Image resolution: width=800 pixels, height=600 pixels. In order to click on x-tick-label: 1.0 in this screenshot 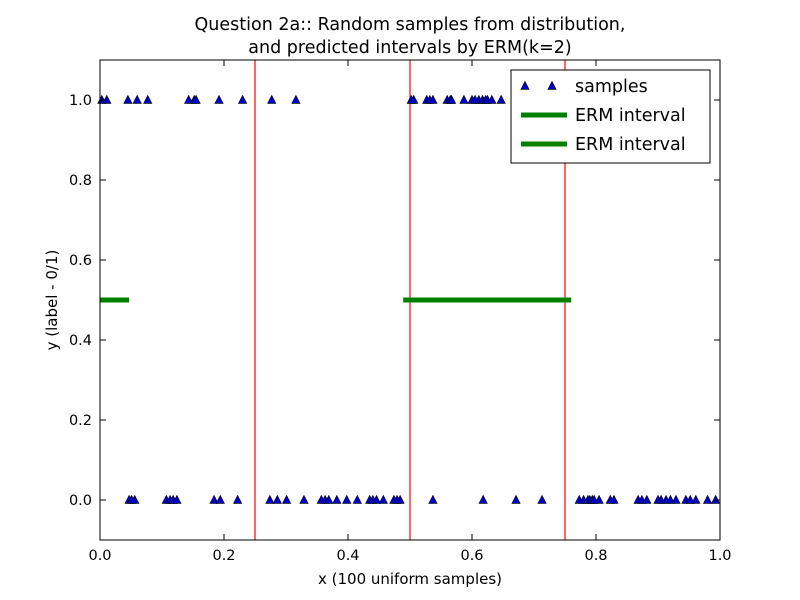, I will do `click(719, 556)`.